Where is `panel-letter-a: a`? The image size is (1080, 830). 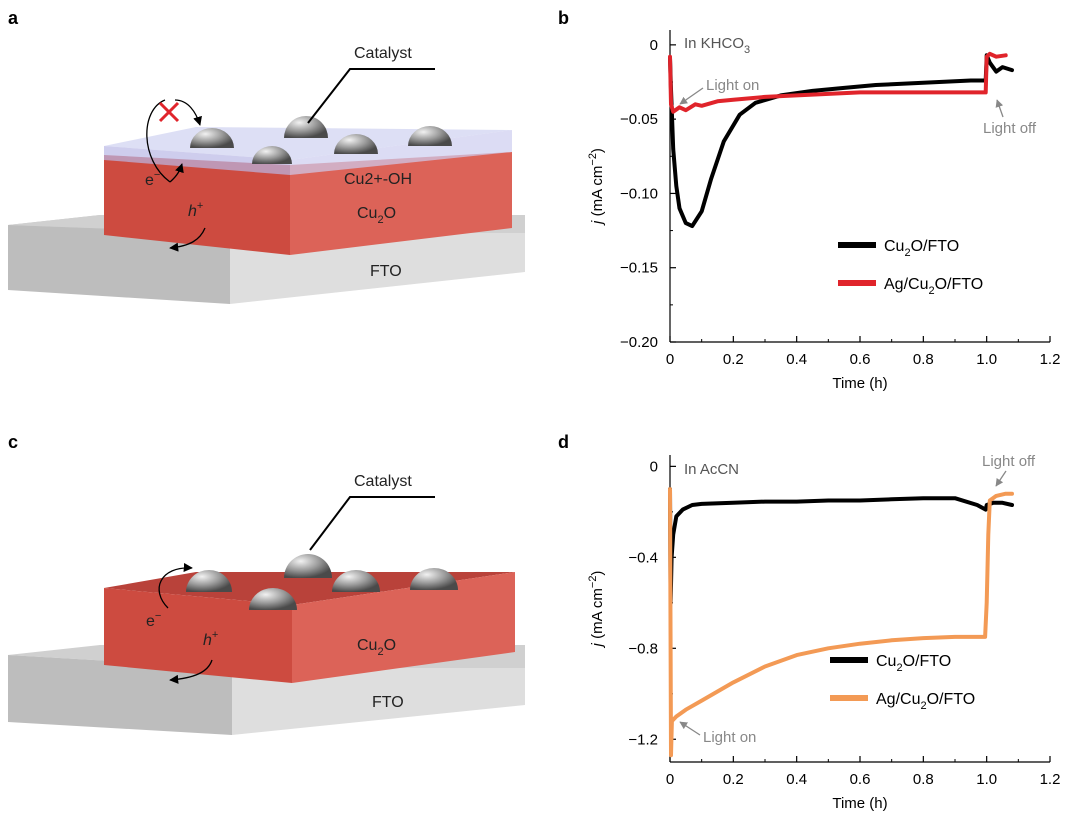
panel-letter-a: a is located at coordinates (13, 18).